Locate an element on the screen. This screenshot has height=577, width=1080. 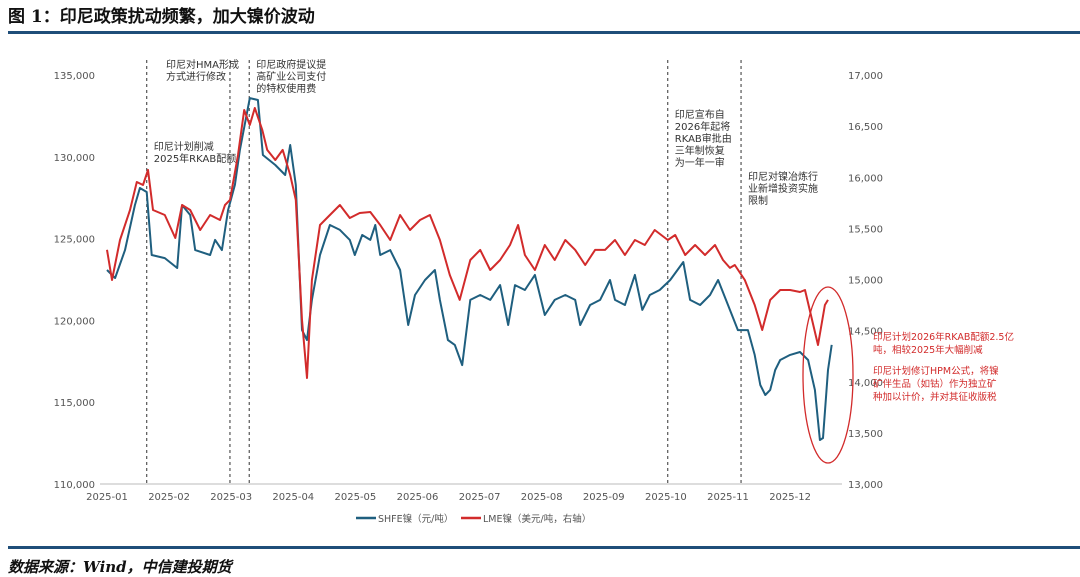
x-tick-label: 2025-01 is located at coordinates (107, 497).